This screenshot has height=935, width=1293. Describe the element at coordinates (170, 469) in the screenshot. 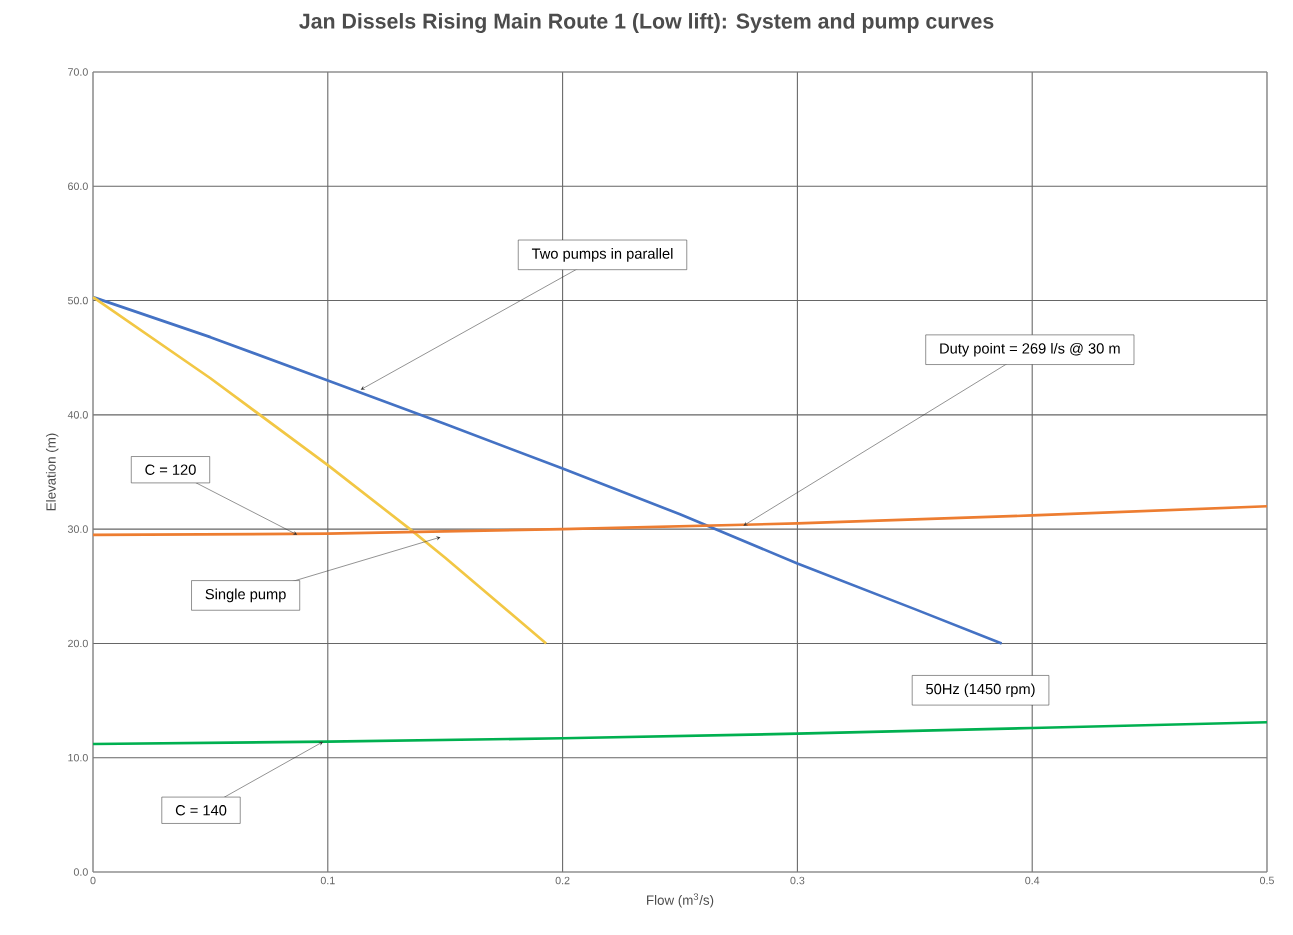

I see `annotation: C = 120` at that location.